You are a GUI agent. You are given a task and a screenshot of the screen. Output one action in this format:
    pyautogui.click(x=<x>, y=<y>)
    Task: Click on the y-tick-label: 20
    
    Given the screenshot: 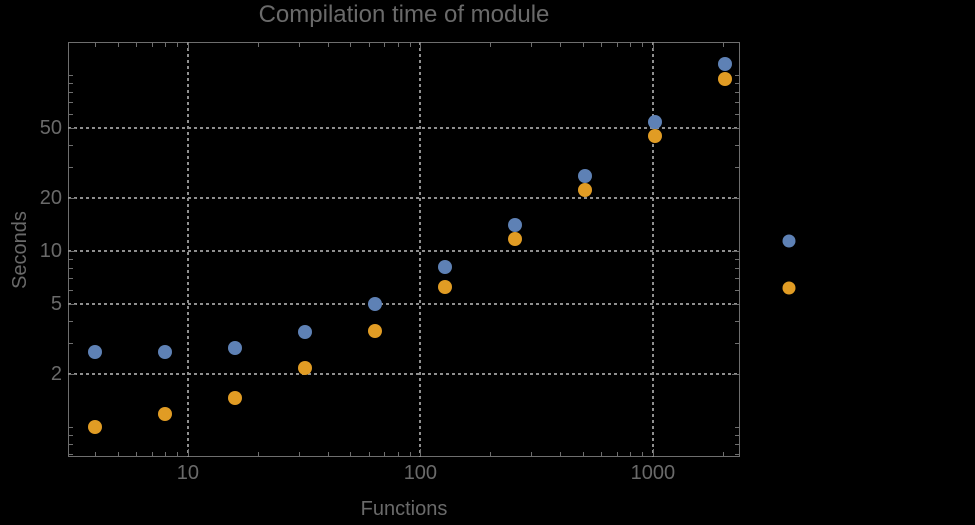 What is the action you would take?
    pyautogui.click(x=50, y=198)
    